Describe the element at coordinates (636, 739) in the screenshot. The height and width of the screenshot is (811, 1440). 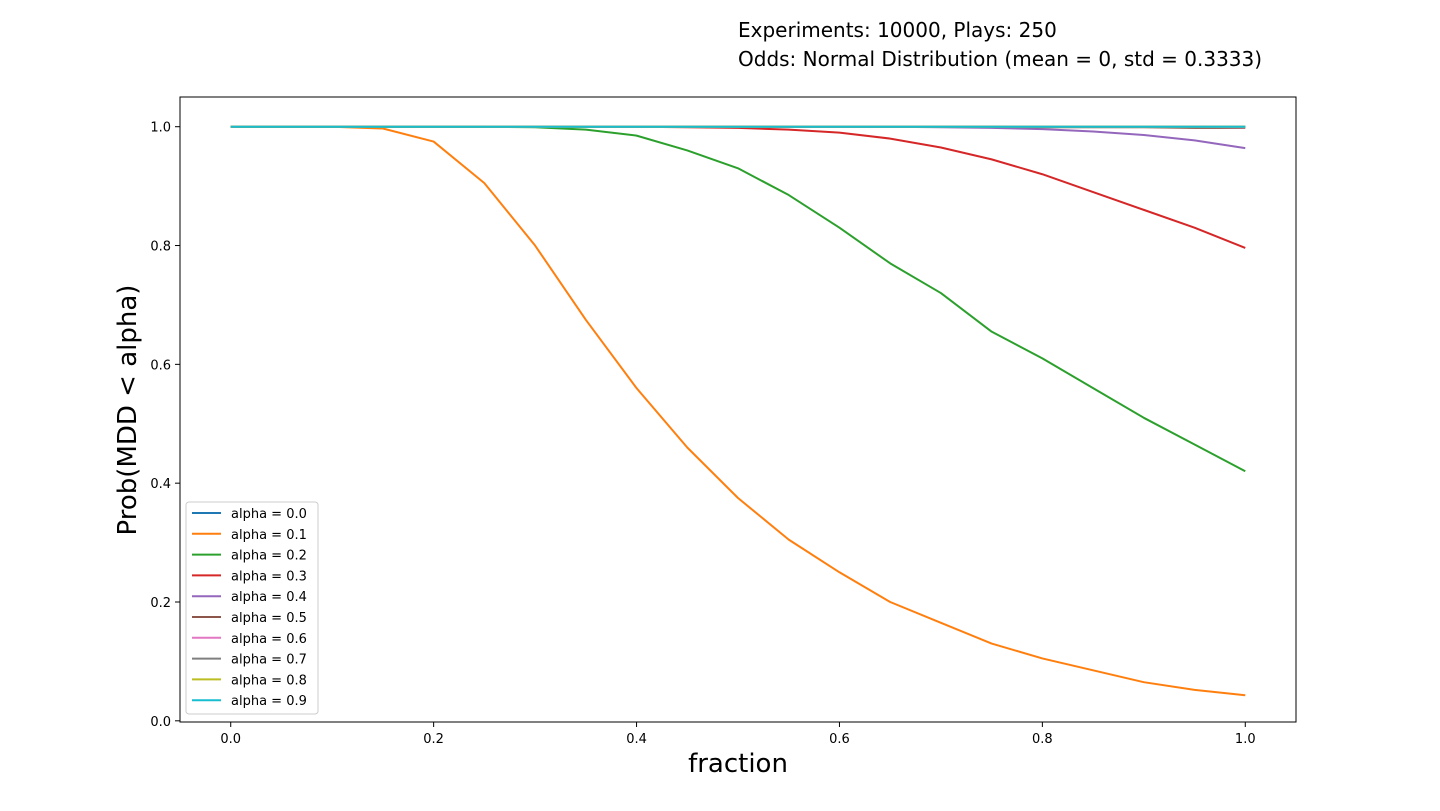
I see `x-tick-label: 0.4` at that location.